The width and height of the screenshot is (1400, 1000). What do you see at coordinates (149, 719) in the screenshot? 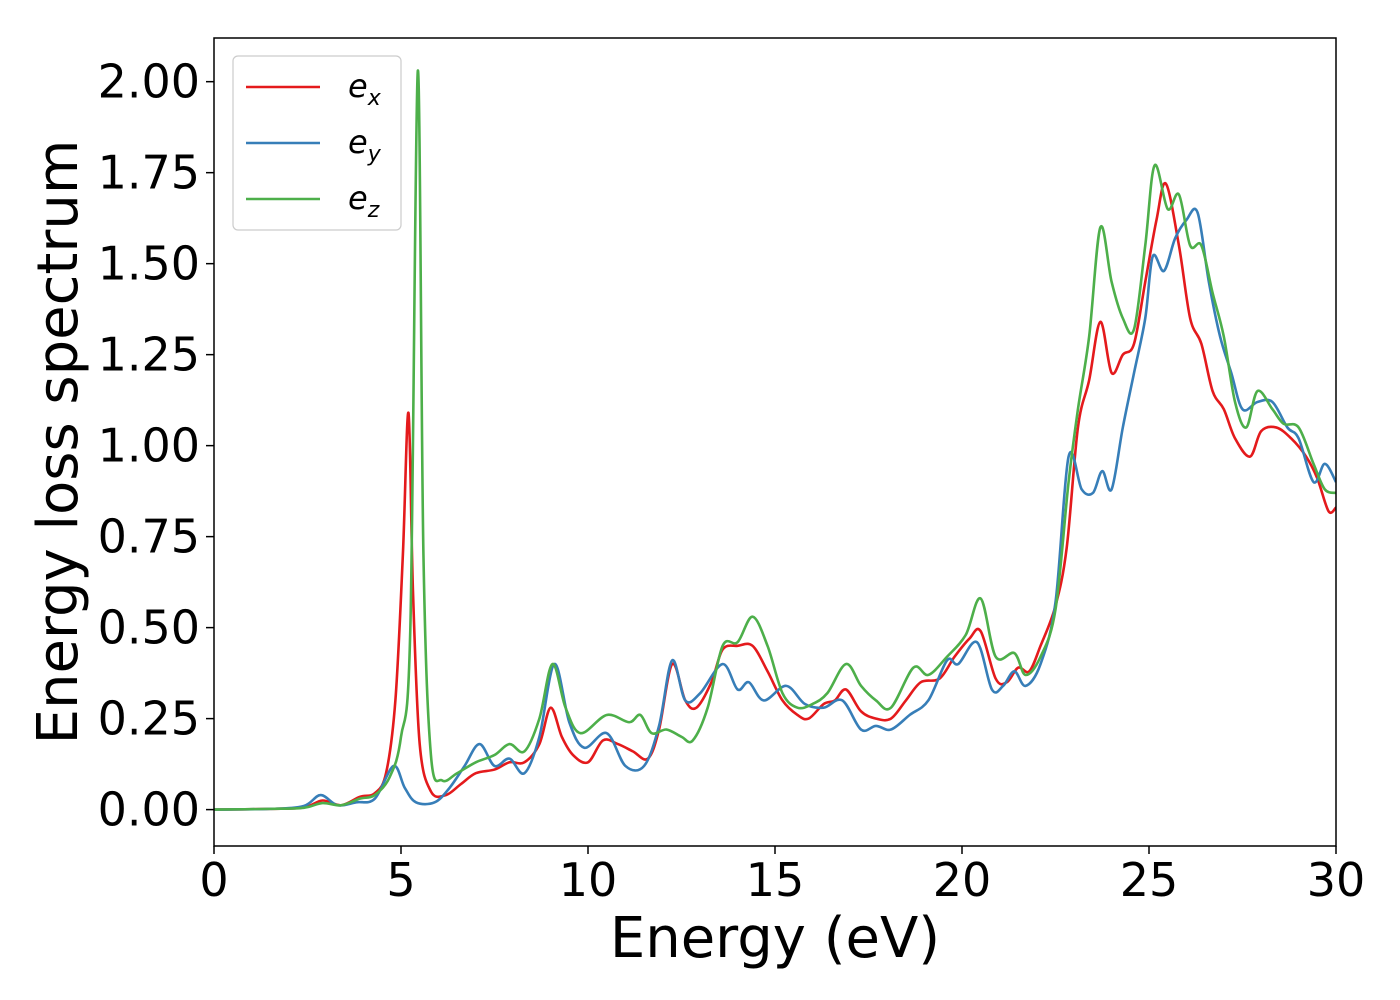
I see `y-tick-label: 0.25` at bounding box center [149, 719].